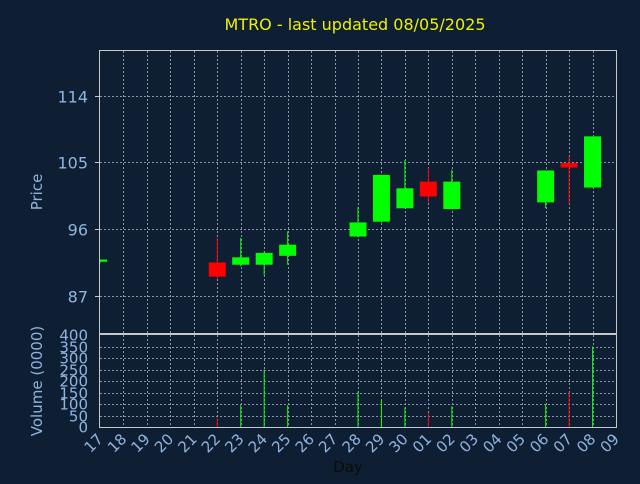 The height and width of the screenshot is (484, 640). I want to click on volume-tick-label: 250, so click(73, 371).